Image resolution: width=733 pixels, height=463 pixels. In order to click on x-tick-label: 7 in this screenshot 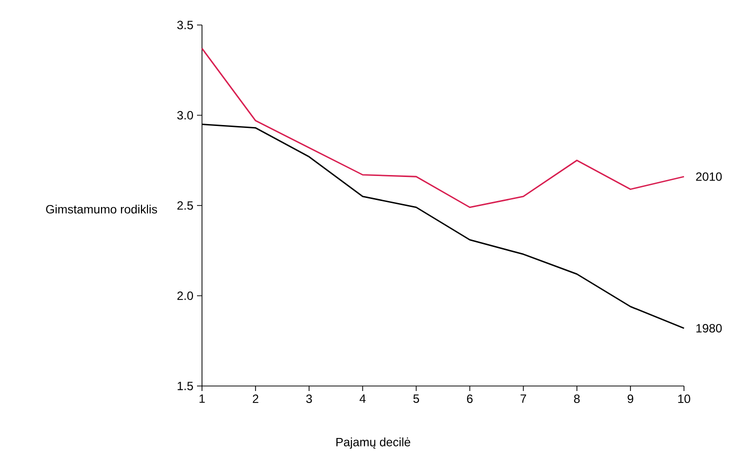, I will do `click(523, 398)`.